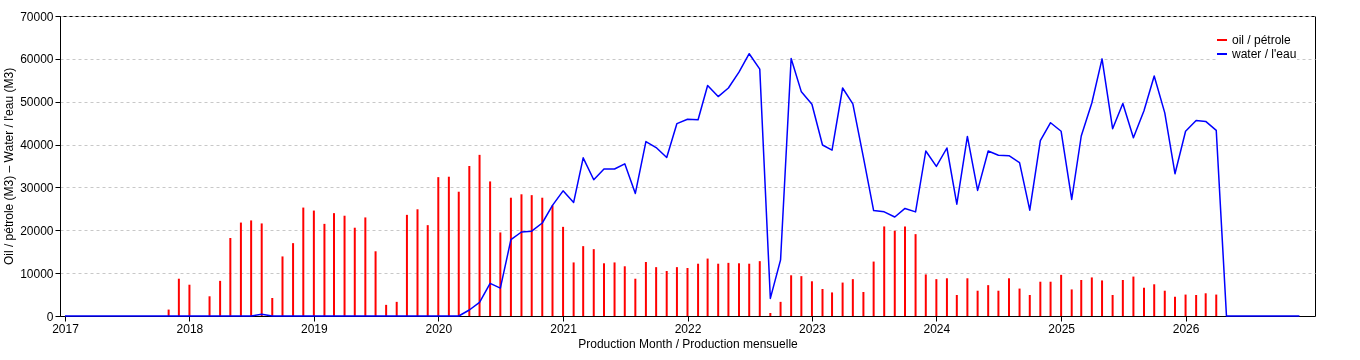 This screenshot has height=360, width=1360. I want to click on y-tick-label: 50000, so click(37, 102).